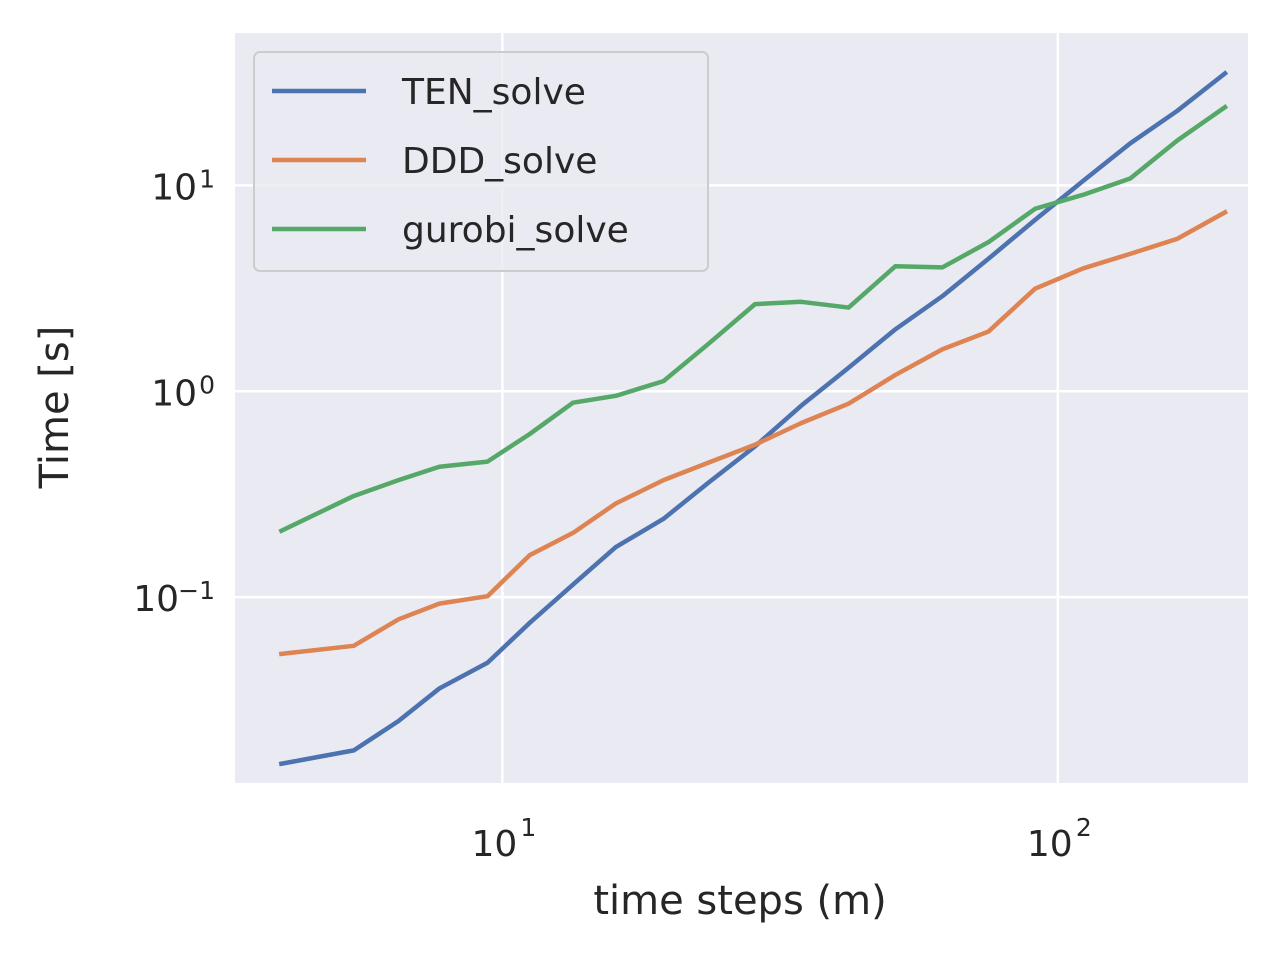 This screenshot has width=1280, height=960. I want to click on x-tick-label: 10 1, so click(504, 839).